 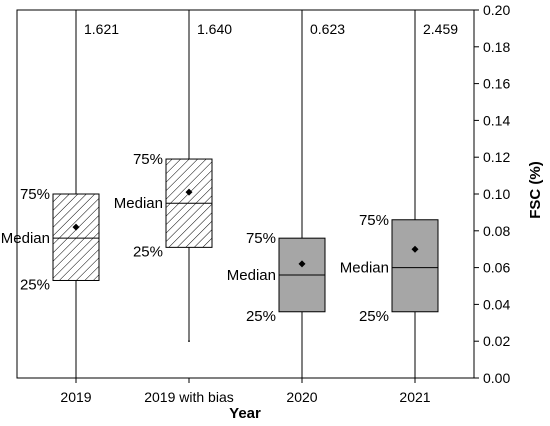 What do you see at coordinates (245, 413) in the screenshot?
I see `x-axis-title: Year` at bounding box center [245, 413].